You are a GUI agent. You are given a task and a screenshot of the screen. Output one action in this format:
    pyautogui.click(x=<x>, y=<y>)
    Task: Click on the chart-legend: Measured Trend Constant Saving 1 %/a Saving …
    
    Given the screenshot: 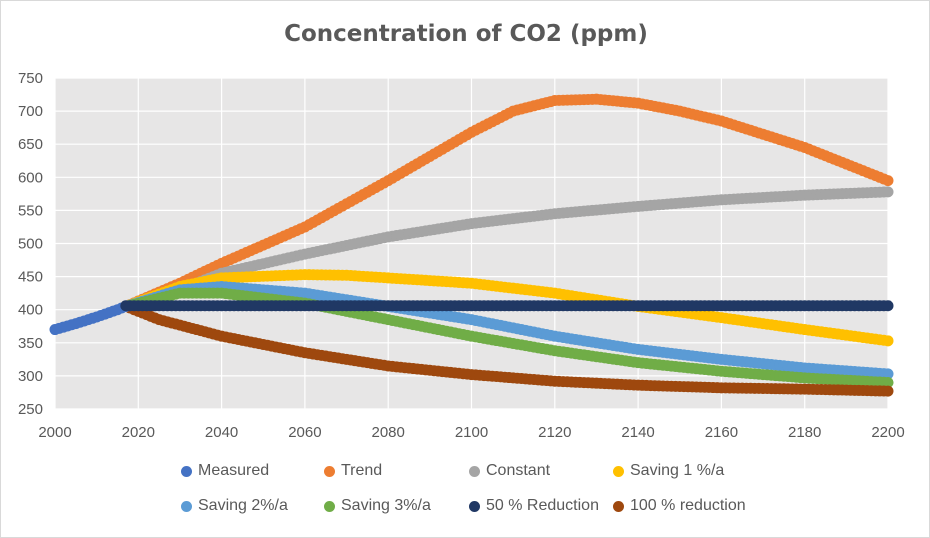 What is the action you would take?
    pyautogui.click(x=465, y=497)
    